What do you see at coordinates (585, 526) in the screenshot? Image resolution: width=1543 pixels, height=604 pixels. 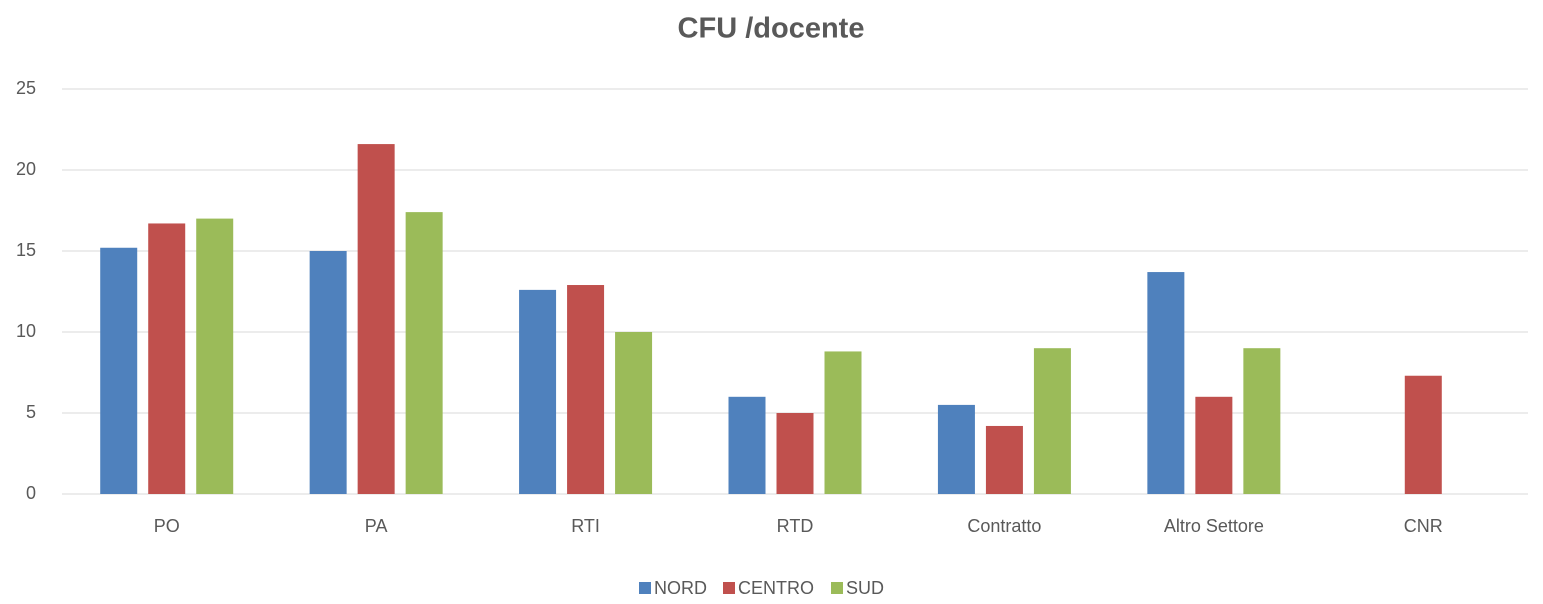 I see `x-tick-label: RTI` at bounding box center [585, 526].